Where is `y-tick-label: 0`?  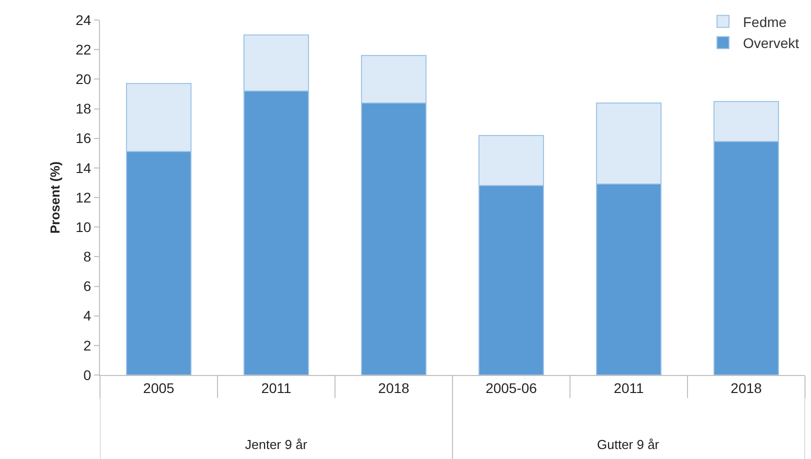 y-tick-label: 0 is located at coordinates (87, 374).